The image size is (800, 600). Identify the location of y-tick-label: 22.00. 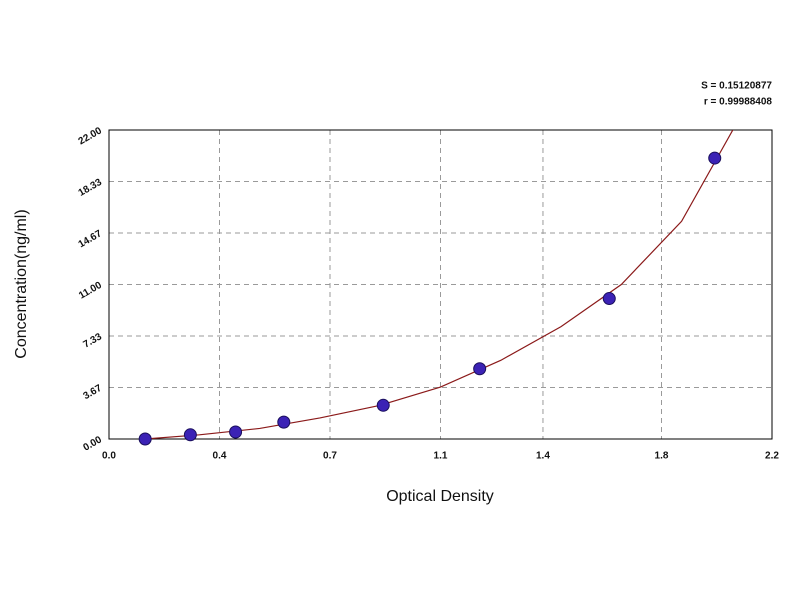
(91, 136).